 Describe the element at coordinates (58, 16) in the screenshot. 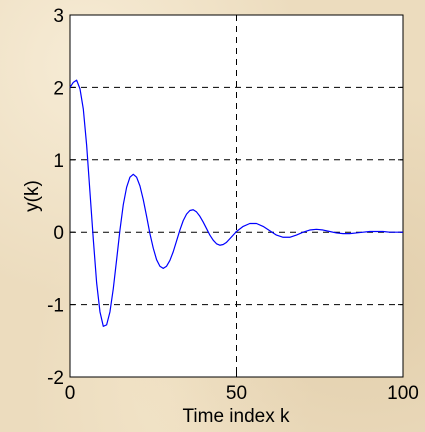

I see `y-tick-label: 3` at that location.